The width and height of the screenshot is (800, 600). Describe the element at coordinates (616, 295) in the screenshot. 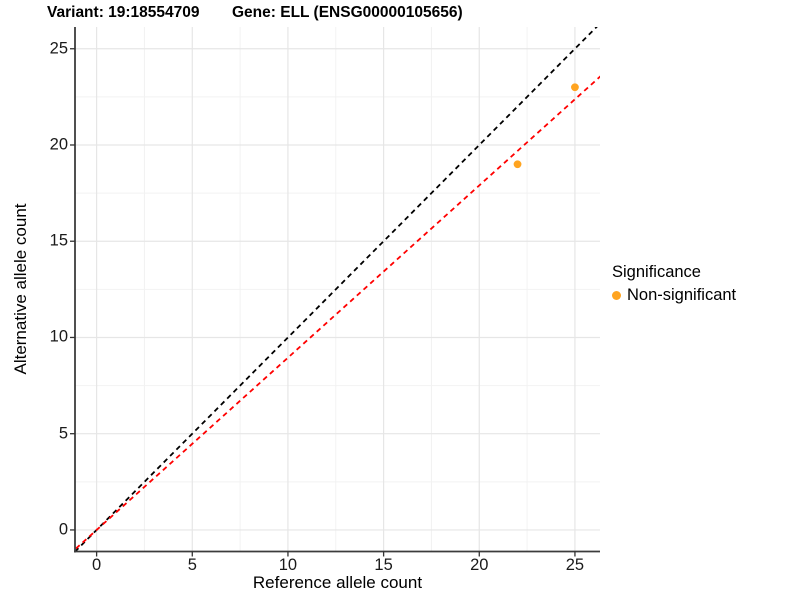

I see `legend-dot-icon` at that location.